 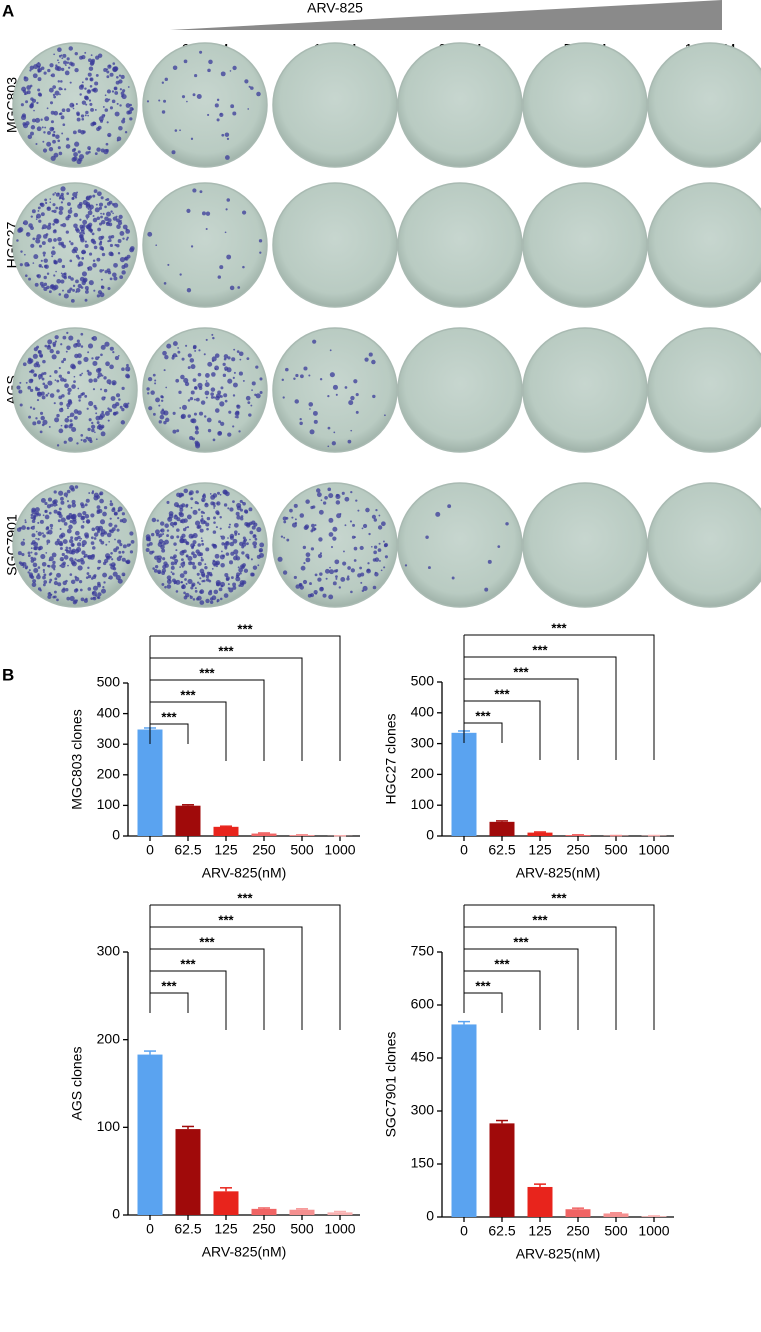 I want to click on y-tick-label: 500, so click(x=109, y=682).